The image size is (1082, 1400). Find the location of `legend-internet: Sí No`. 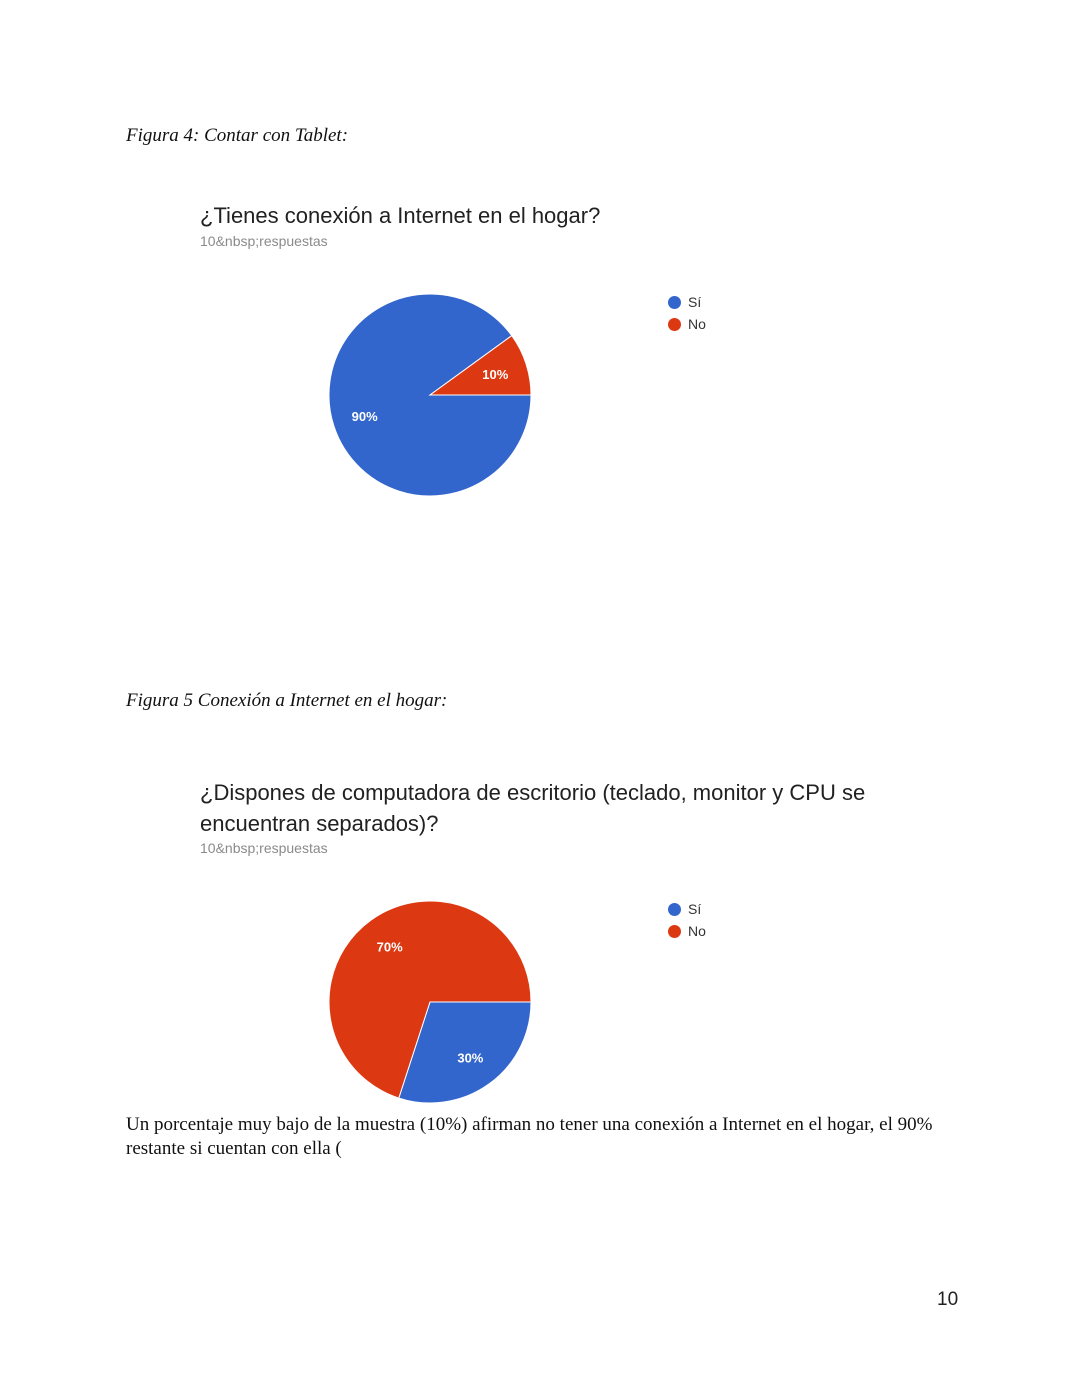

legend-internet: Sí No is located at coordinates (687, 313).